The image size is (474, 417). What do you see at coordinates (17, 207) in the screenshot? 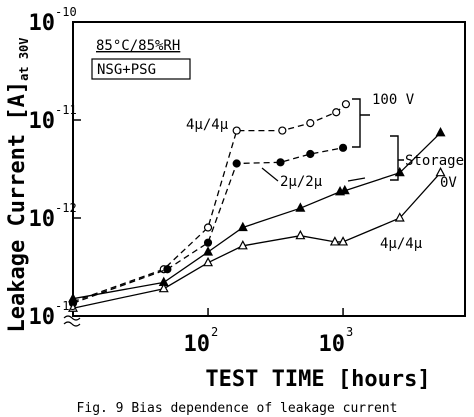
I see `y-axis-label-main: Leakage Current [A]` at bounding box center [17, 207].